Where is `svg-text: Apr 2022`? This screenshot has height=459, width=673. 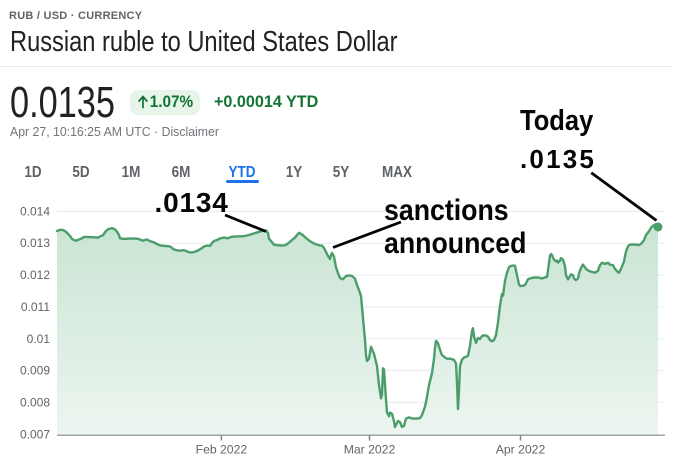
svg-text: Apr 2022 is located at coordinates (521, 450).